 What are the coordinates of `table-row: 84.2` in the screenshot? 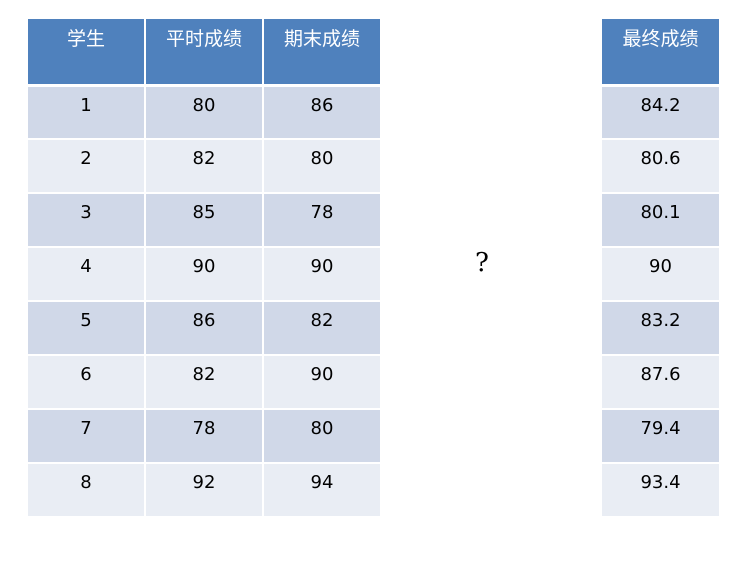 It's located at (660, 112).